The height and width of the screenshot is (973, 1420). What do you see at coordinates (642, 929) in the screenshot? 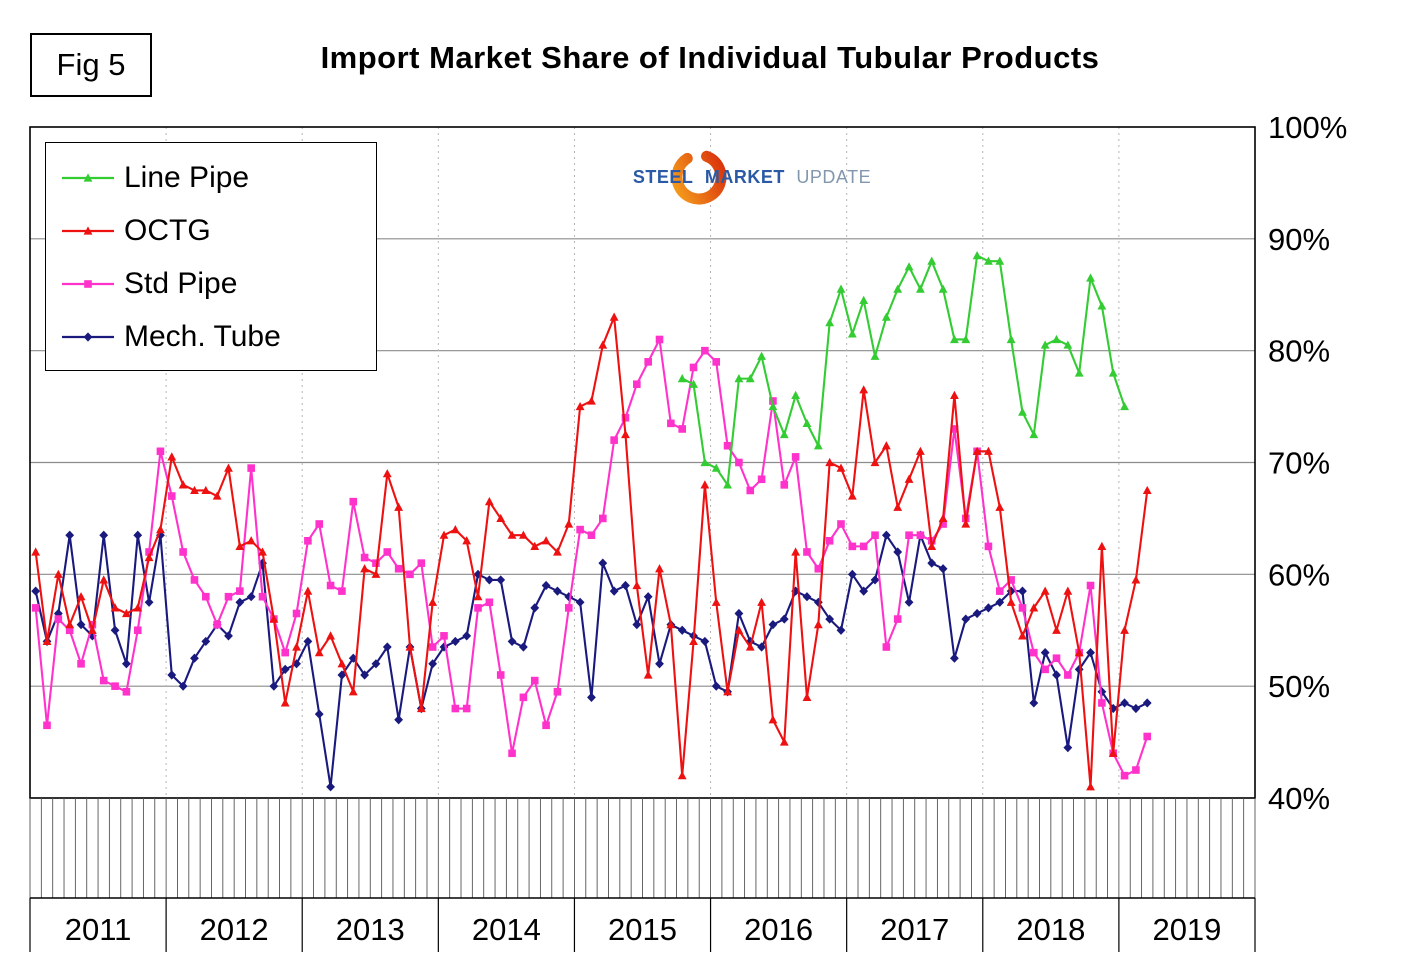
I see `svg-text: 2015` at bounding box center [642, 929].